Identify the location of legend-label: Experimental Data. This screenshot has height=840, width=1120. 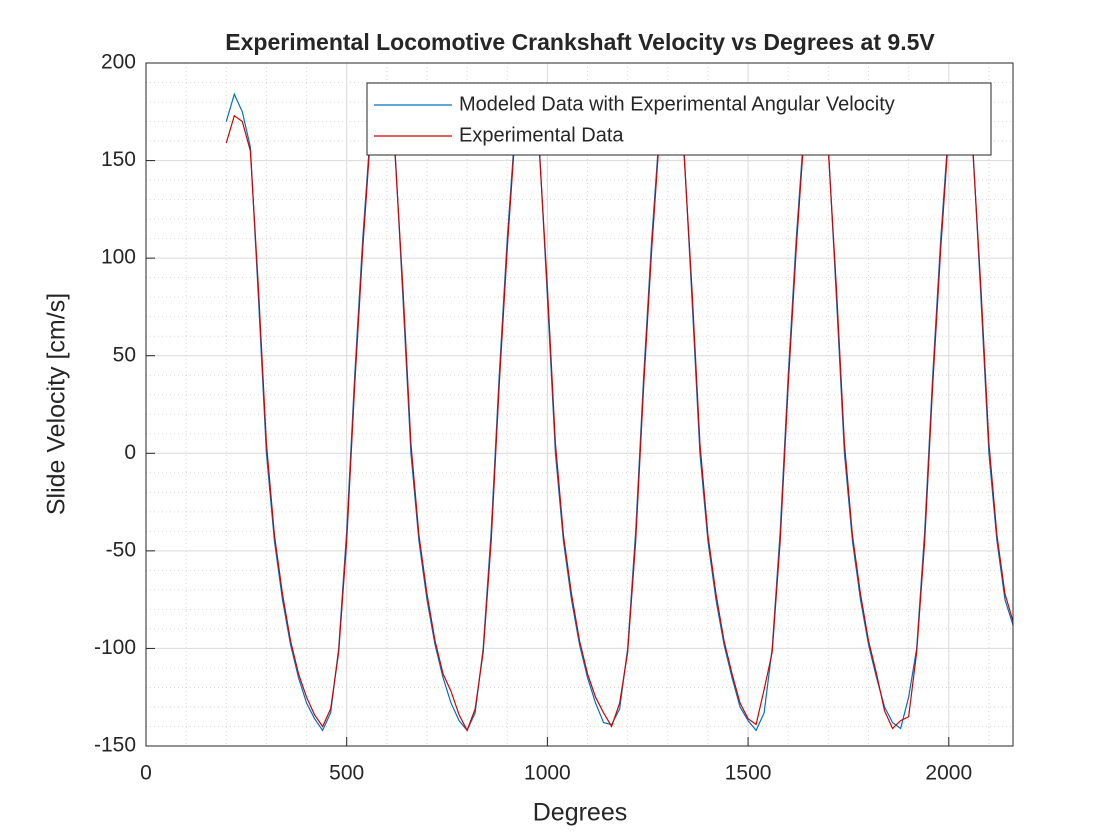
(541, 135).